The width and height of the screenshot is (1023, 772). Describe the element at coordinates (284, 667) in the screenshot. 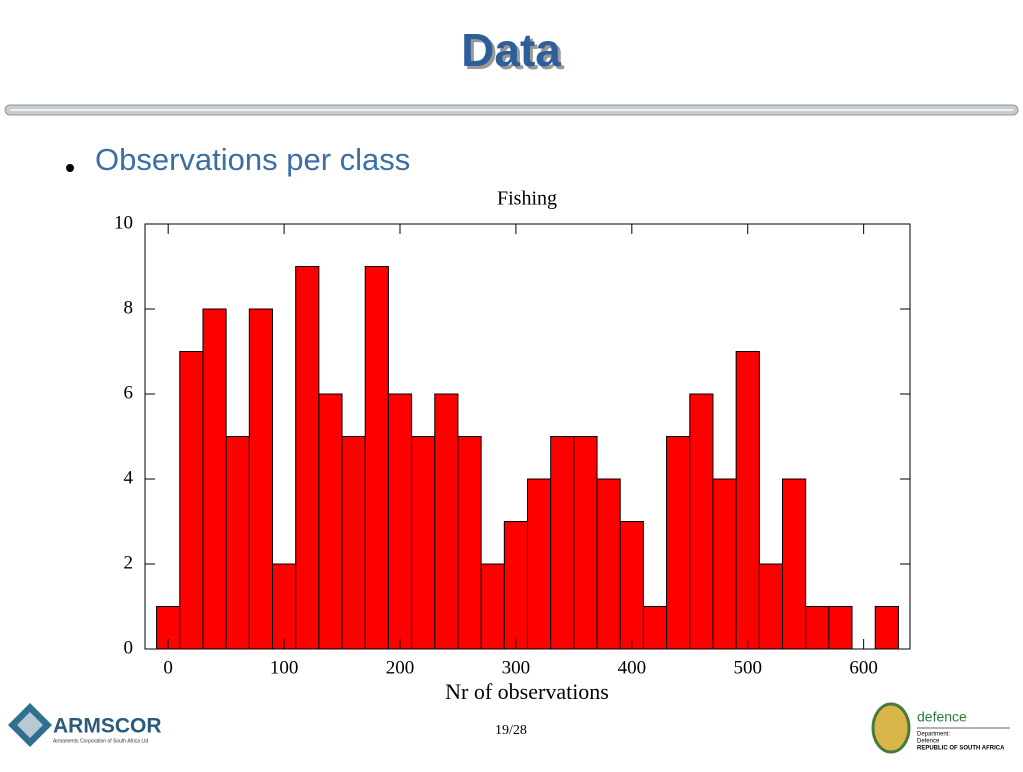

I see `x-tick-label: 100` at that location.